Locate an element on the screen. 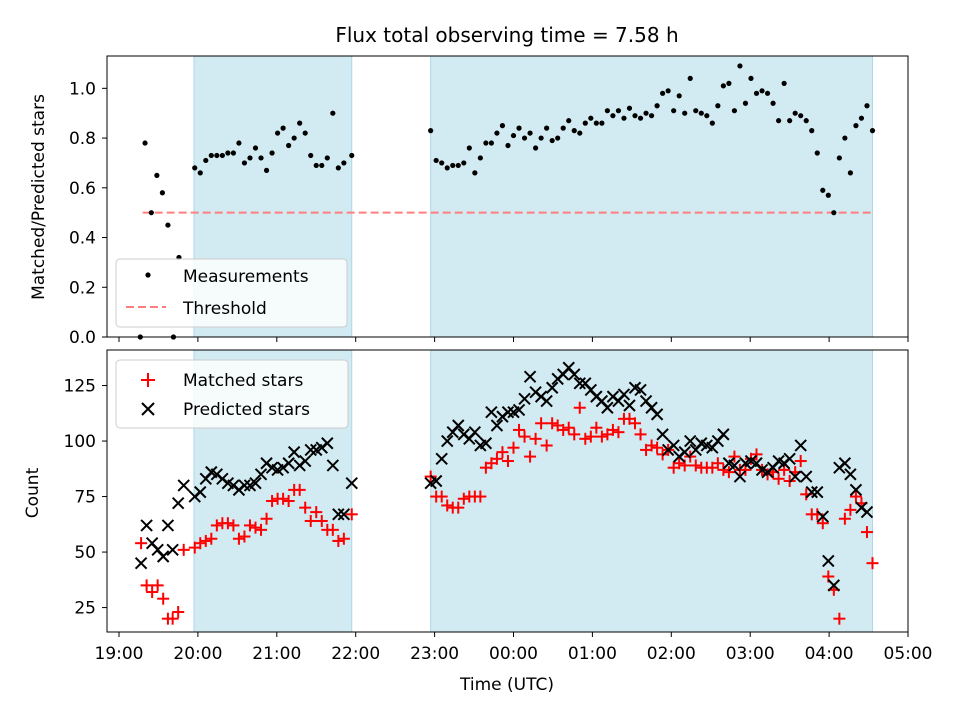 This screenshot has width=960, height=724. top-x-ticks is located at coordinates (513, 339).